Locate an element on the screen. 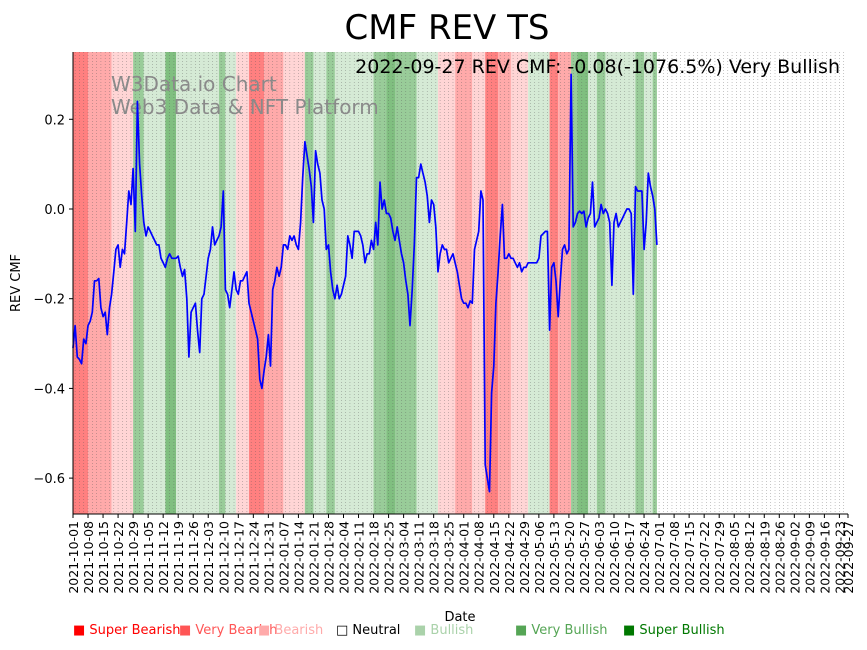 The height and width of the screenshot is (650, 867). x-tick-label: 2022-06-17 is located at coordinates (629, 557).